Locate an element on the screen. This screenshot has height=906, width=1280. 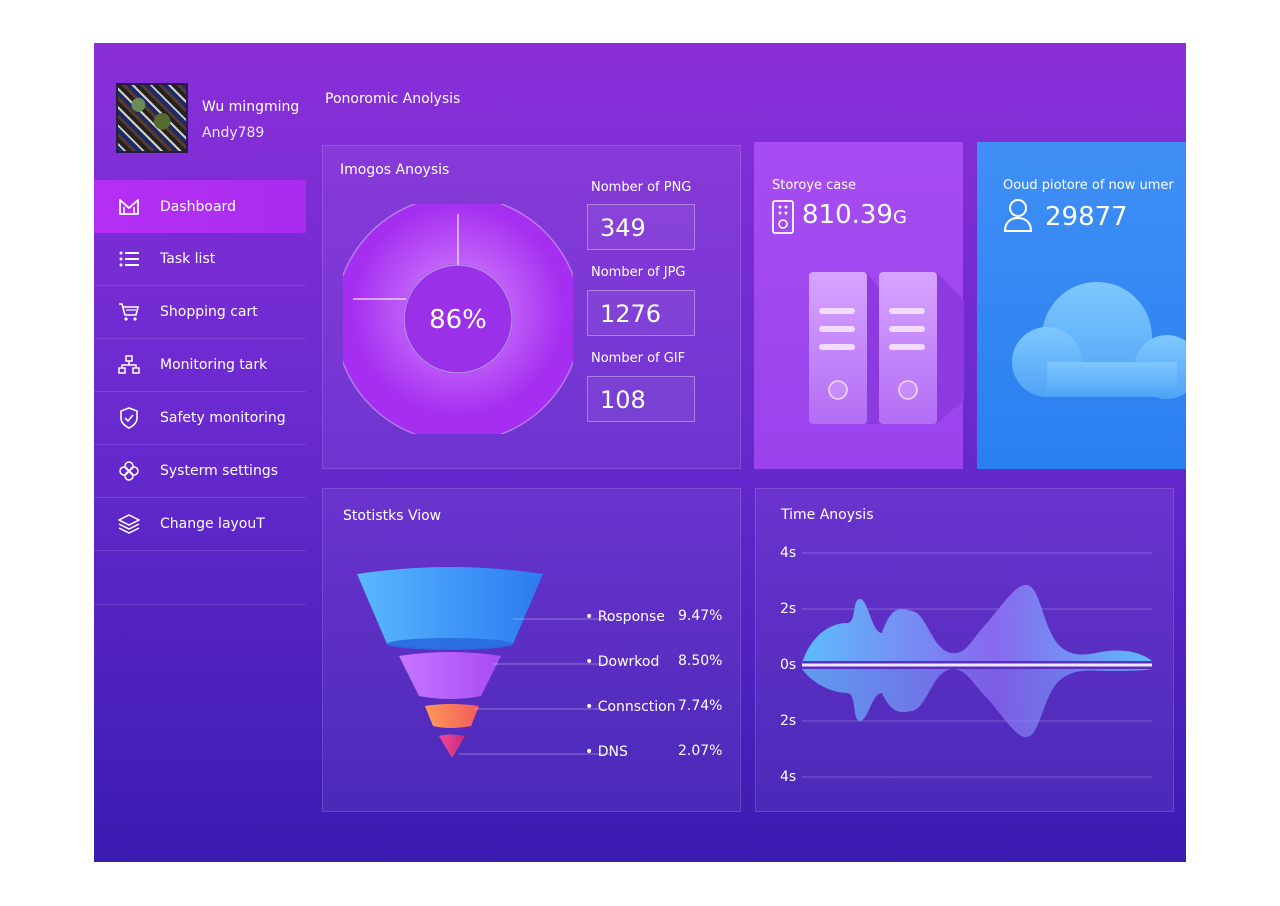
funnel-percent-download: 8.50% is located at coordinates (700, 661).